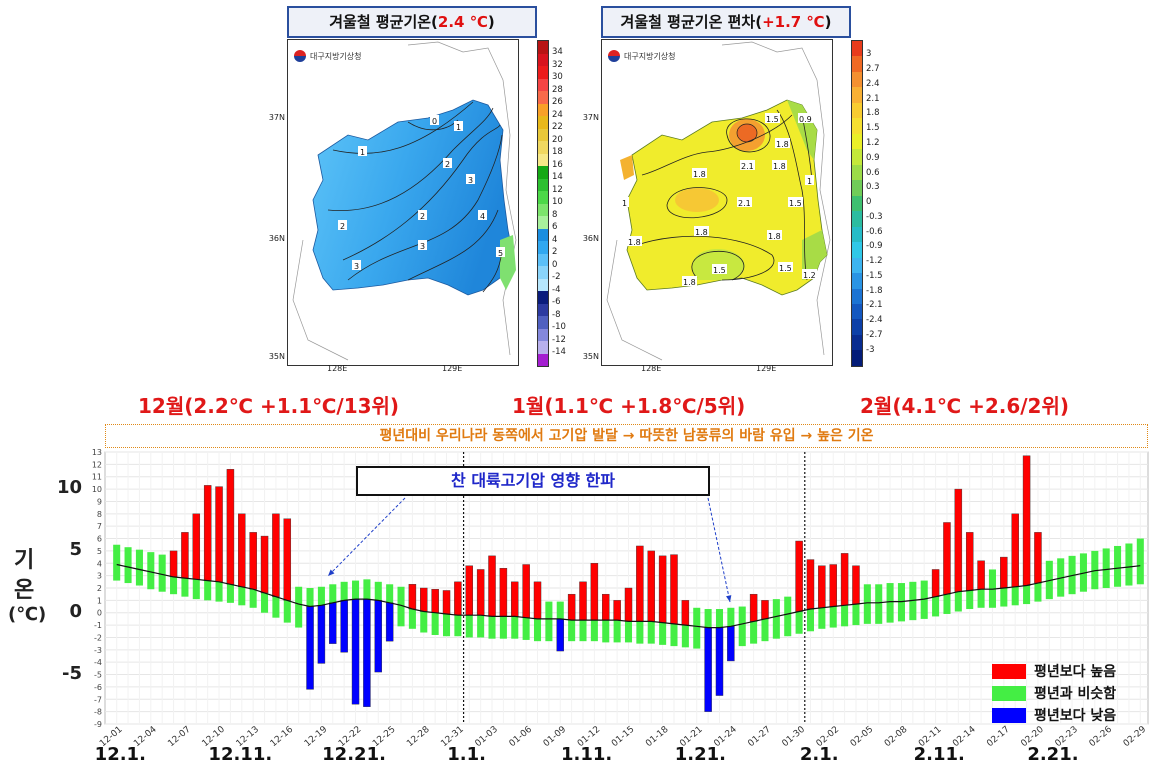 The image size is (1157, 772). What do you see at coordinates (72, 673) in the screenshot?
I see `y-major-tick-label: -5` at bounding box center [72, 673].